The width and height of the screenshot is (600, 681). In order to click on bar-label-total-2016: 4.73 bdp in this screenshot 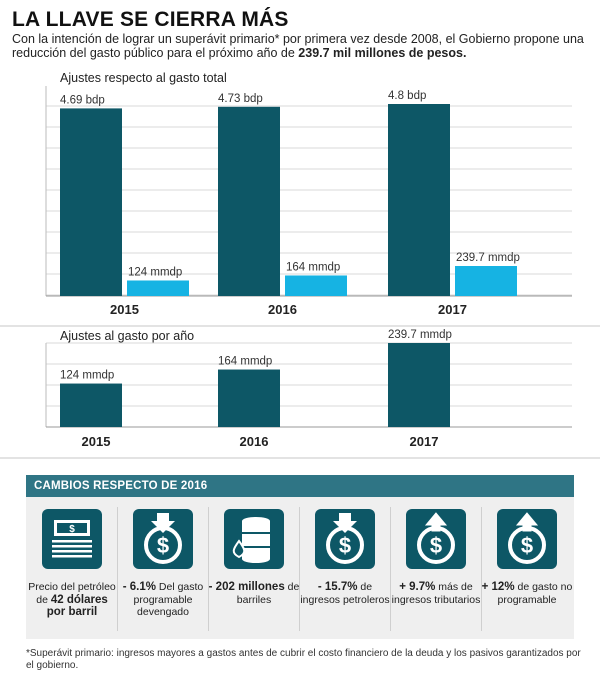, I will do `click(240, 99)`.